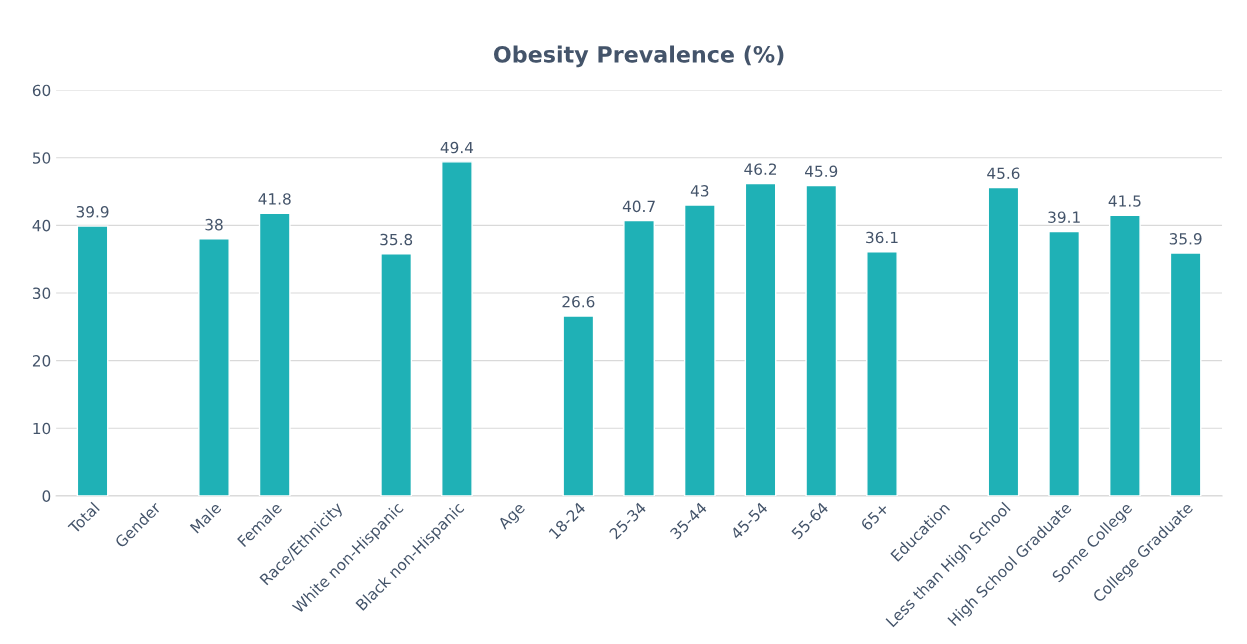 Image resolution: width=1247 pixels, height=644 pixels. Describe the element at coordinates (760, 169) in the screenshot. I see `data-label: 46.2` at that location.